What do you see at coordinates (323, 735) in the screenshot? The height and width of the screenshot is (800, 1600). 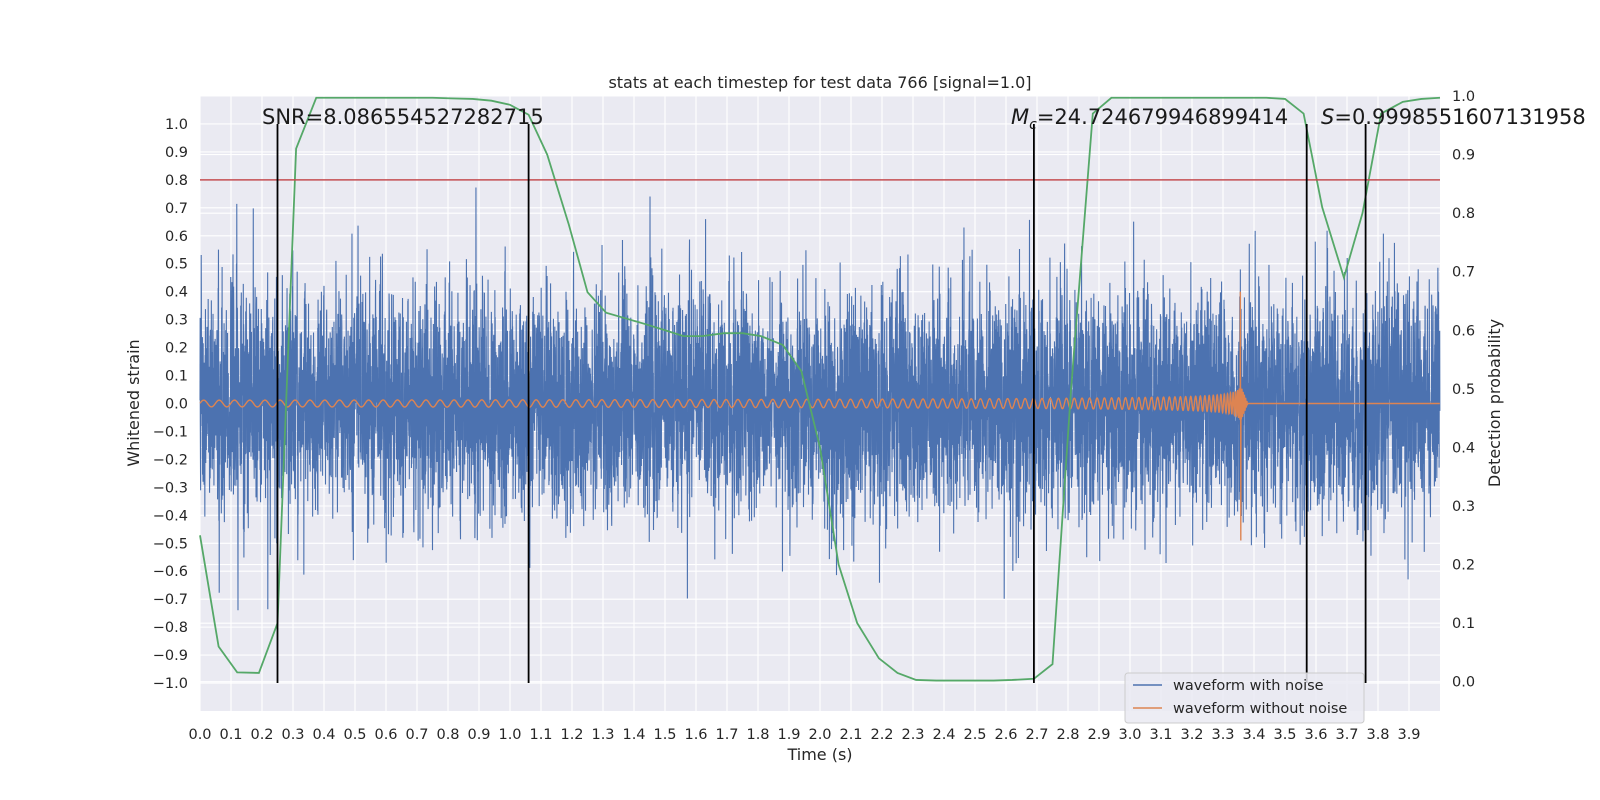 I see `x-tick-label: 0.4` at bounding box center [323, 735].